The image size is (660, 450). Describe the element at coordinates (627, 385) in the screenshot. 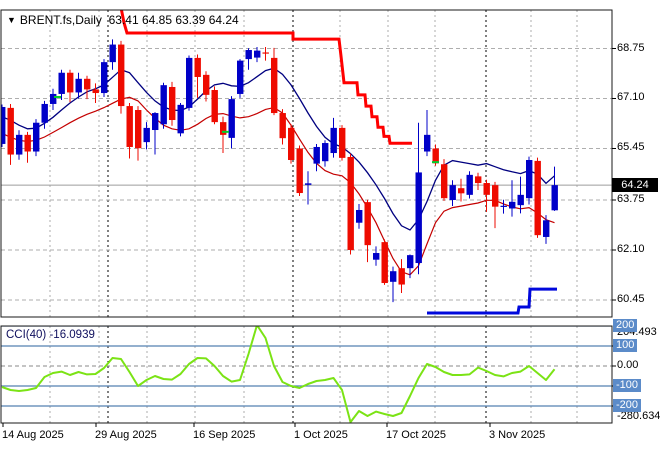

I see `cci-level-badge: -100` at that location.